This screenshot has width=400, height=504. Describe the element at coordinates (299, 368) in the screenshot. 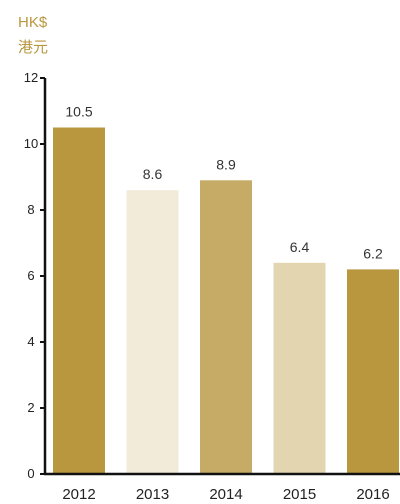

I see `bar-2015` at that location.